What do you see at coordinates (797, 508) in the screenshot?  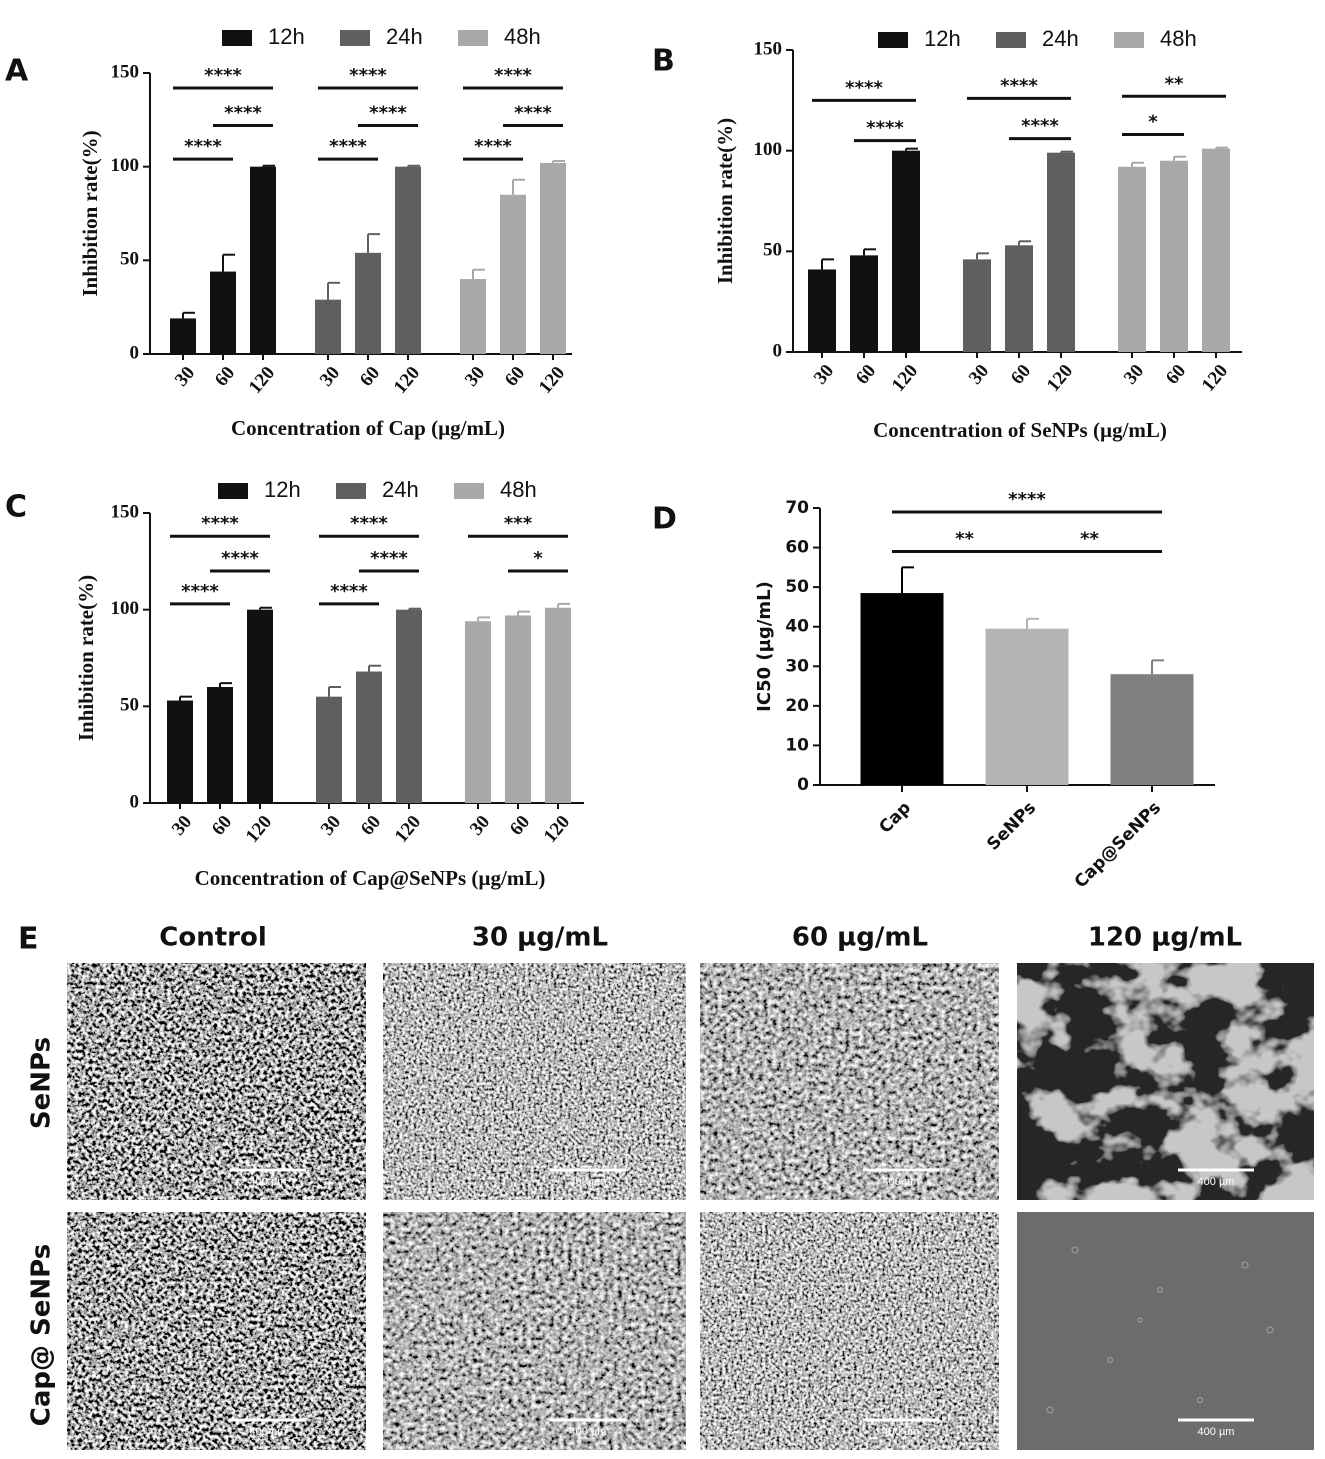 I see `y-tick-label: 70` at bounding box center [797, 508].